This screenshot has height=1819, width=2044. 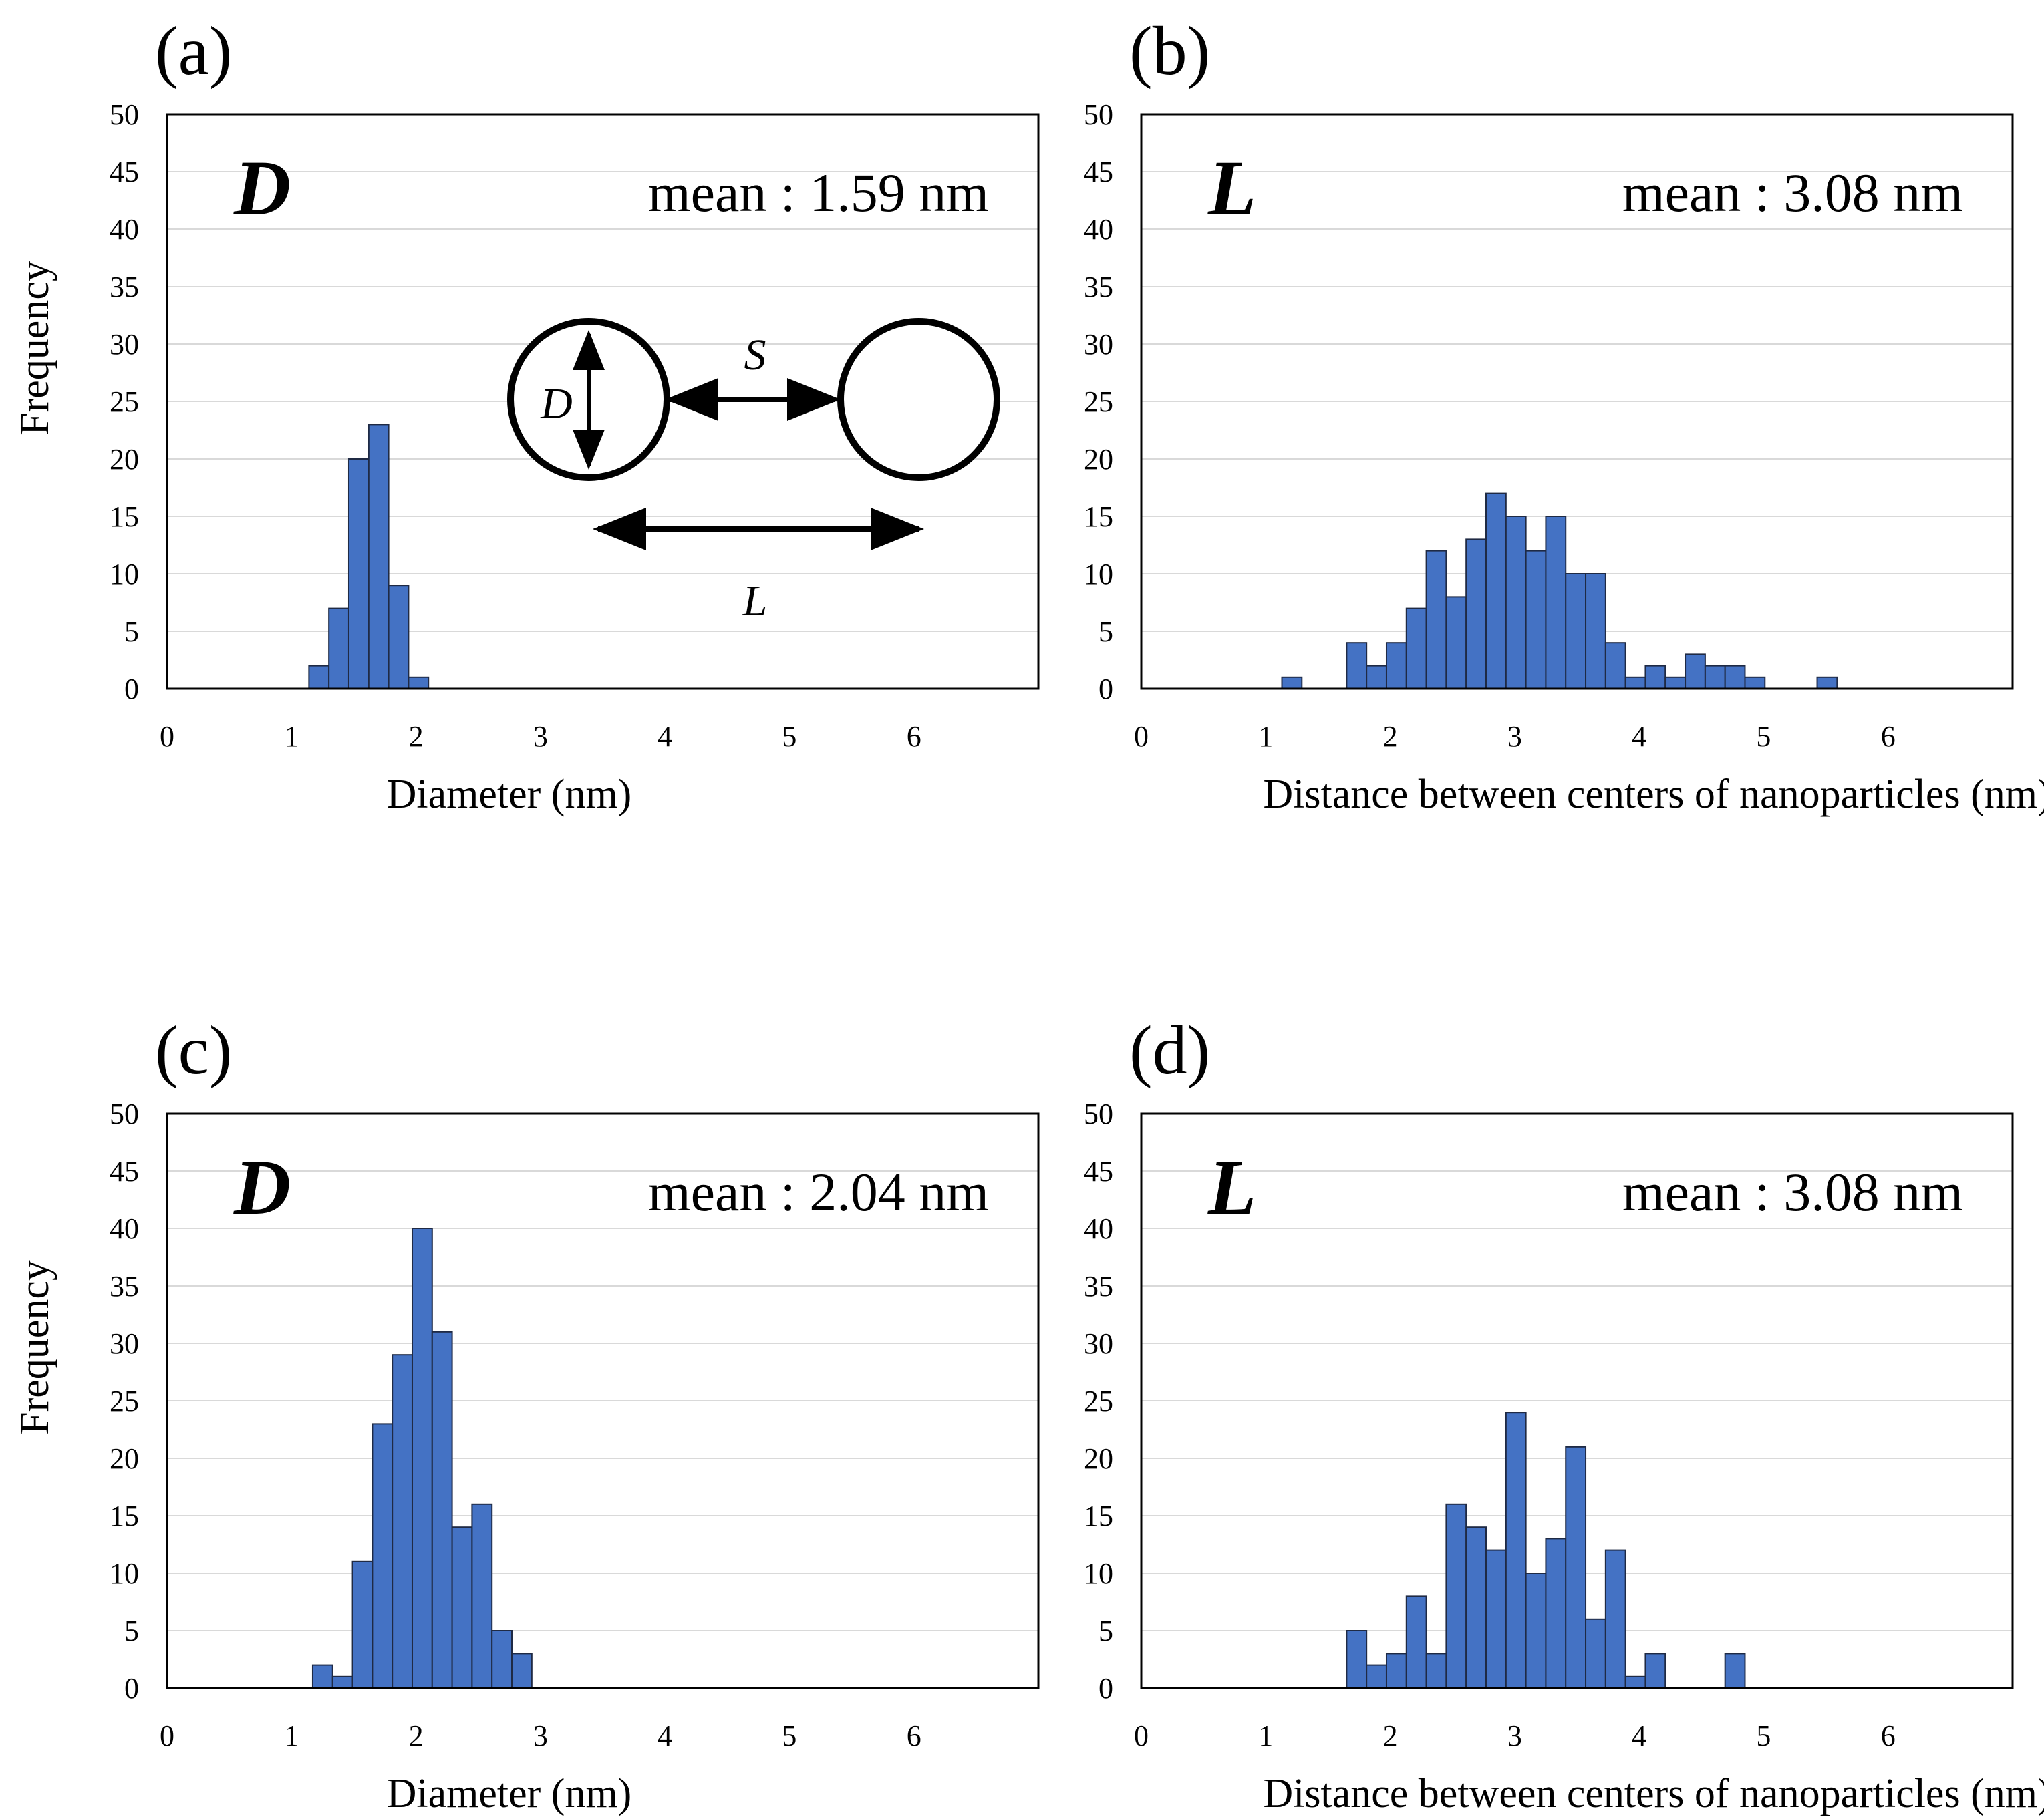 What do you see at coordinates (193, 1050) in the screenshot?
I see `panel-label: (c)` at bounding box center [193, 1050].